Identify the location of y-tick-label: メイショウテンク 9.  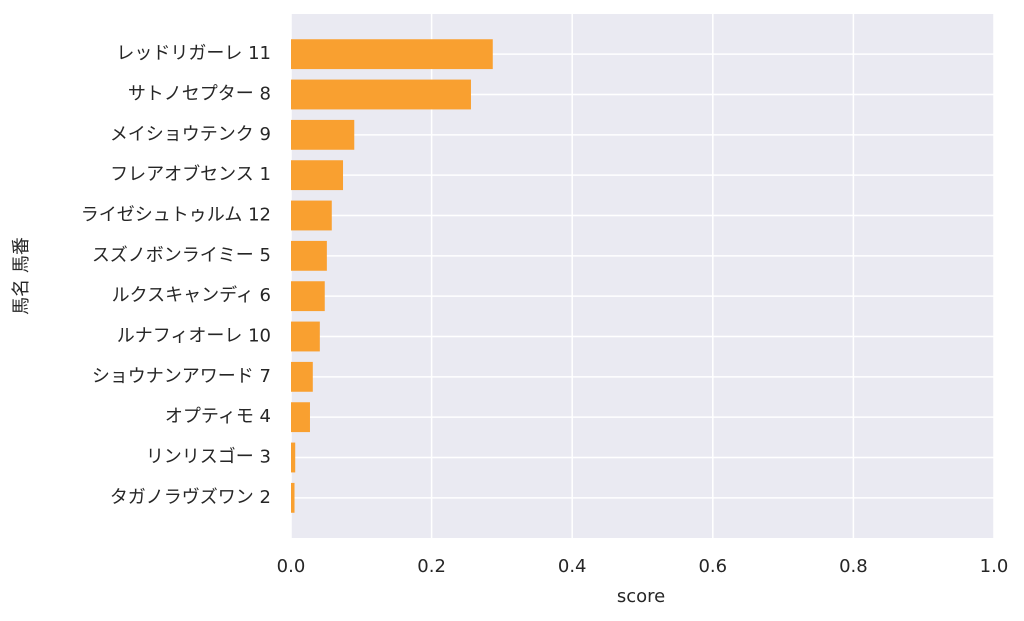
(190, 134).